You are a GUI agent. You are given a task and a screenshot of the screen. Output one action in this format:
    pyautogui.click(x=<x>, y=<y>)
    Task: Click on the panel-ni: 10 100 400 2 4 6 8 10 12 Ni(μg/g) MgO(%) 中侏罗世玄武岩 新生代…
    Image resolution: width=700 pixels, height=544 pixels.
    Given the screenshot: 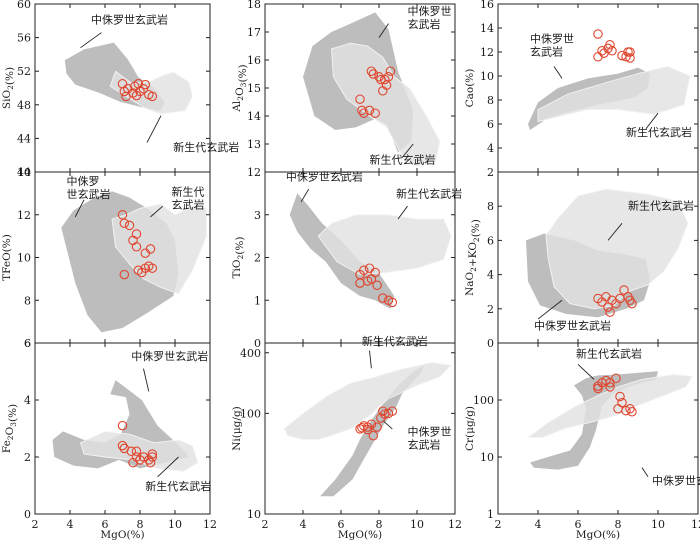 What is the action you would take?
    pyautogui.click(x=346, y=437)
    